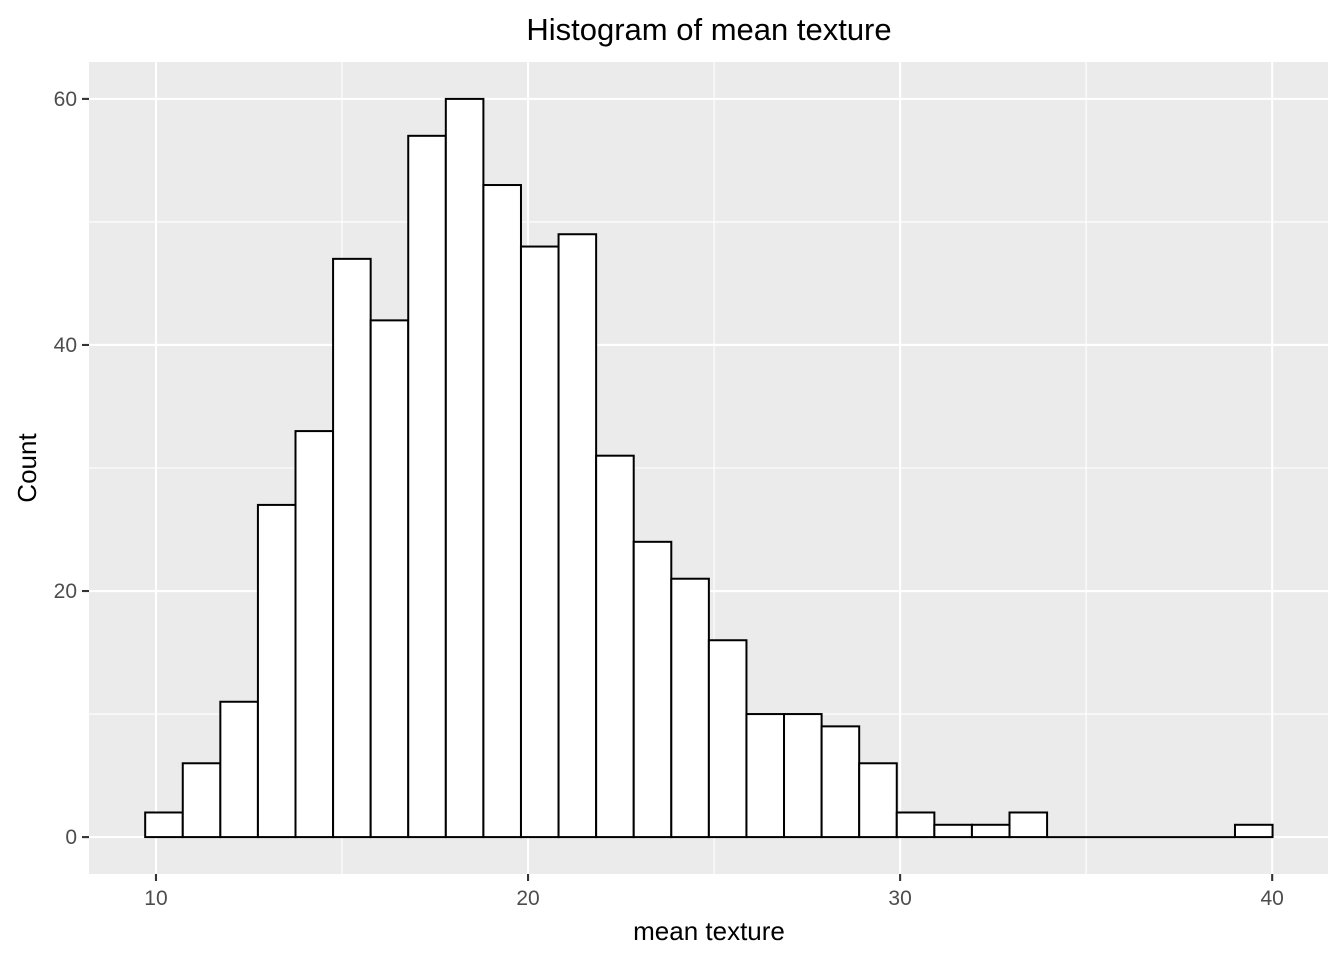 The image size is (1344, 960). I want to click on x-axis: 10 20 30 40, so click(714, 892).